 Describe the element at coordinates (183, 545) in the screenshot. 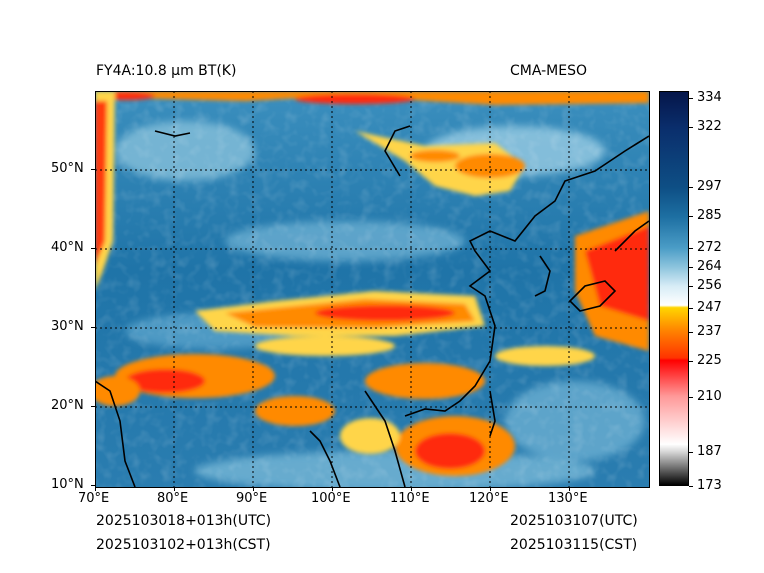

I see `init-time-cst: 2025103102+013h(CST)` at that location.